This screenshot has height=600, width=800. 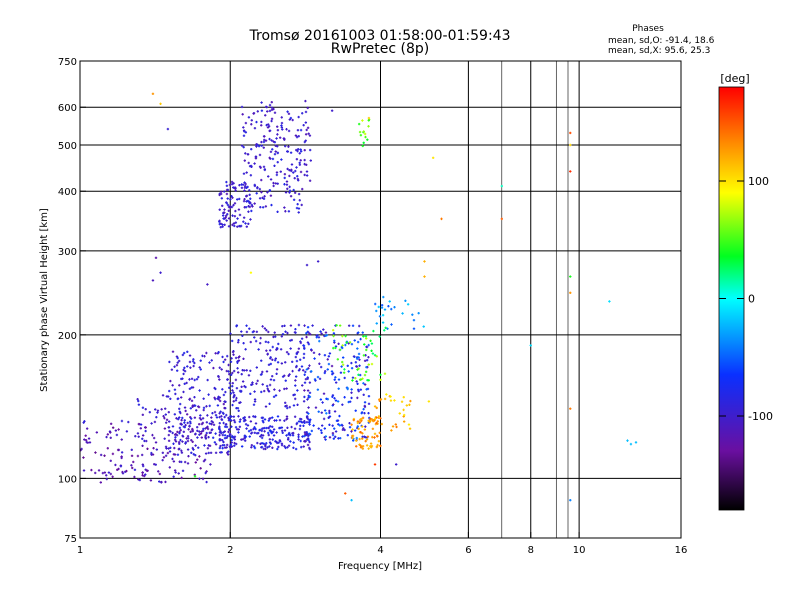 I want to click on colorbar-tick-label: -100, so click(x=760, y=416).